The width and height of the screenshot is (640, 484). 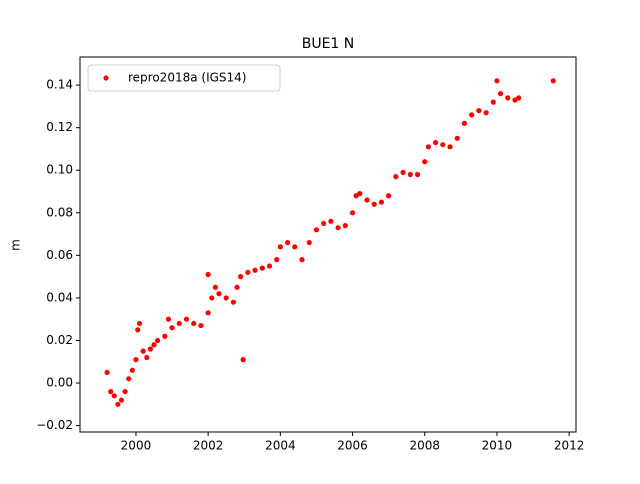 What do you see at coordinates (569, 446) in the screenshot?
I see `x-tick-label: 2012` at bounding box center [569, 446].